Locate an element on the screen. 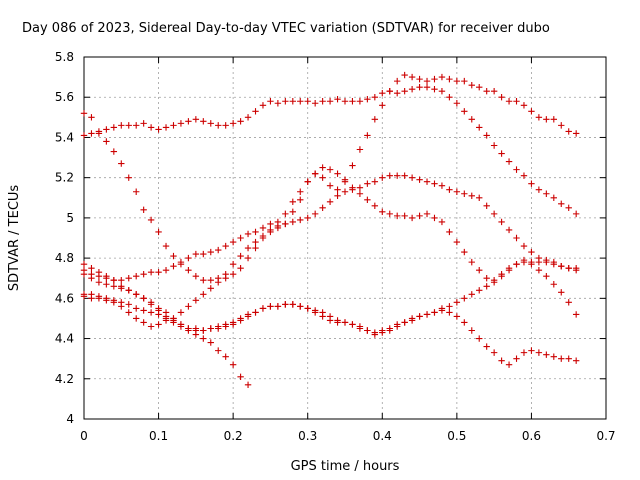  x-tick-label: 0.1 is located at coordinates (158, 436).